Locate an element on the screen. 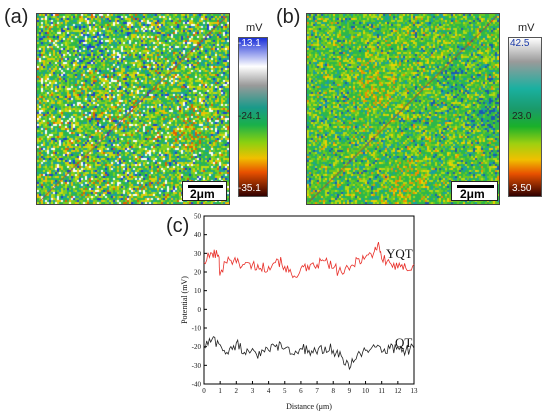  y-tick-label: 50 is located at coordinates (198, 217).